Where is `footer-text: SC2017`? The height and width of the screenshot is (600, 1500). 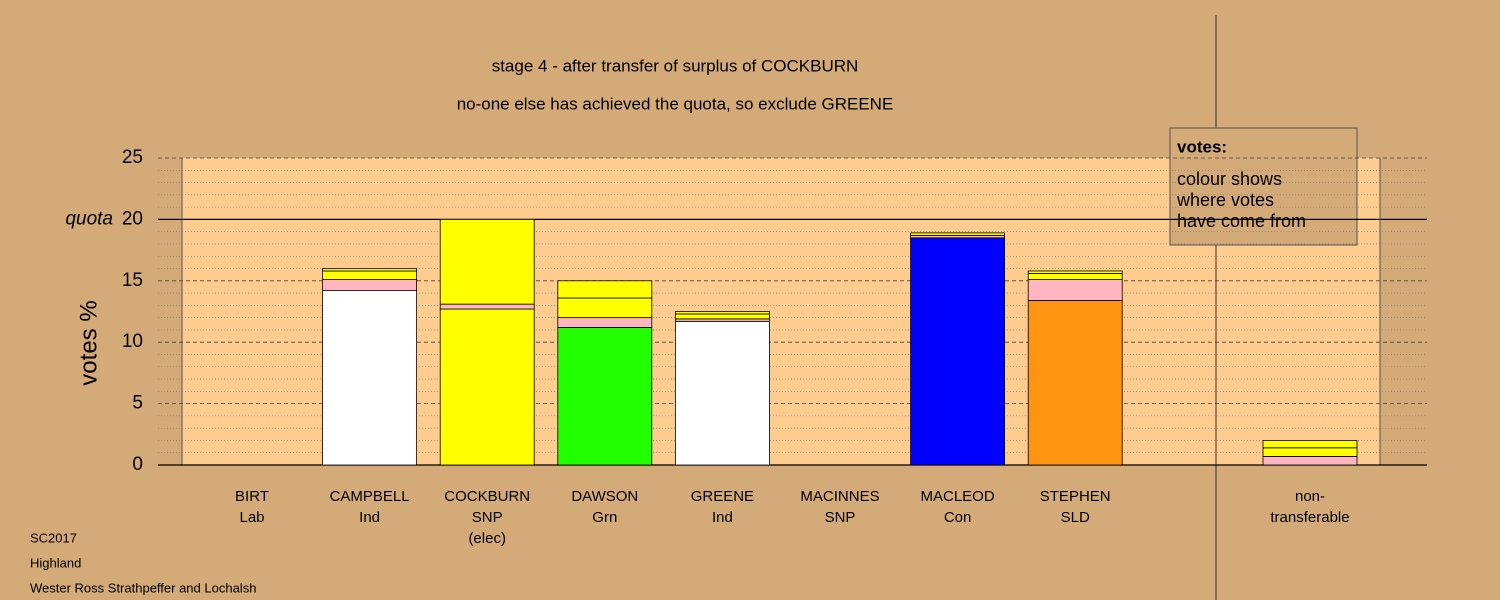 footer-text: SC2017 is located at coordinates (53, 537).